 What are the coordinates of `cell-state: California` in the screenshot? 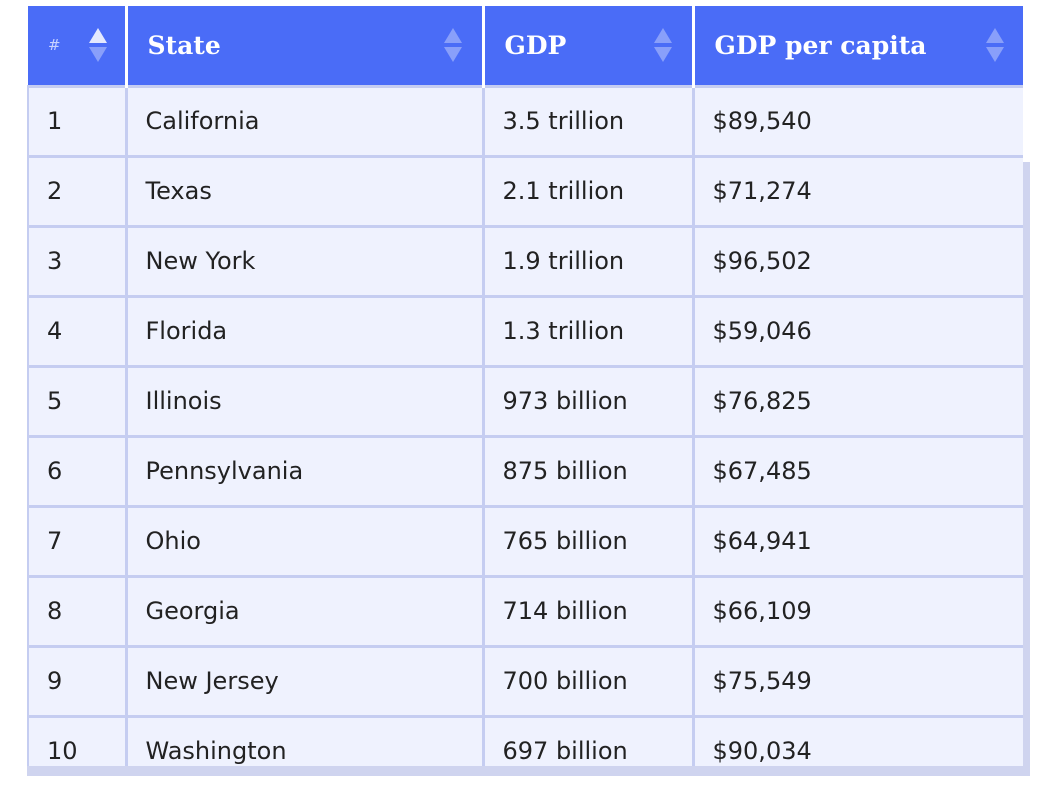 It's located at (304, 121).